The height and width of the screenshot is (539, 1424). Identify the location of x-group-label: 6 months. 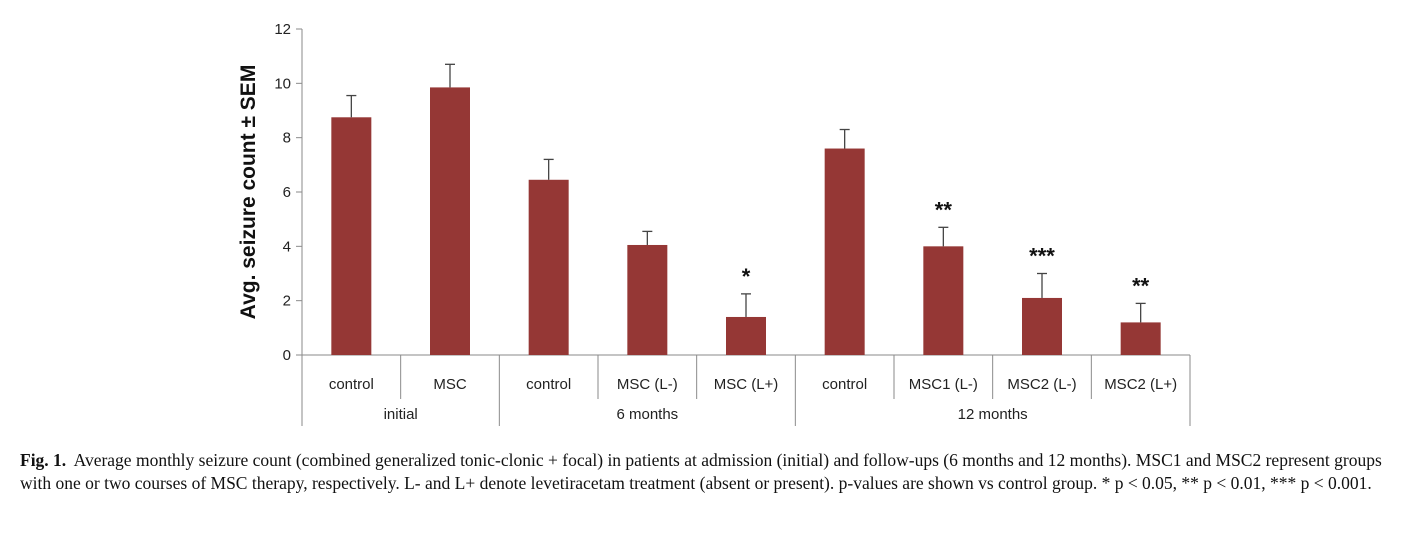
(647, 414).